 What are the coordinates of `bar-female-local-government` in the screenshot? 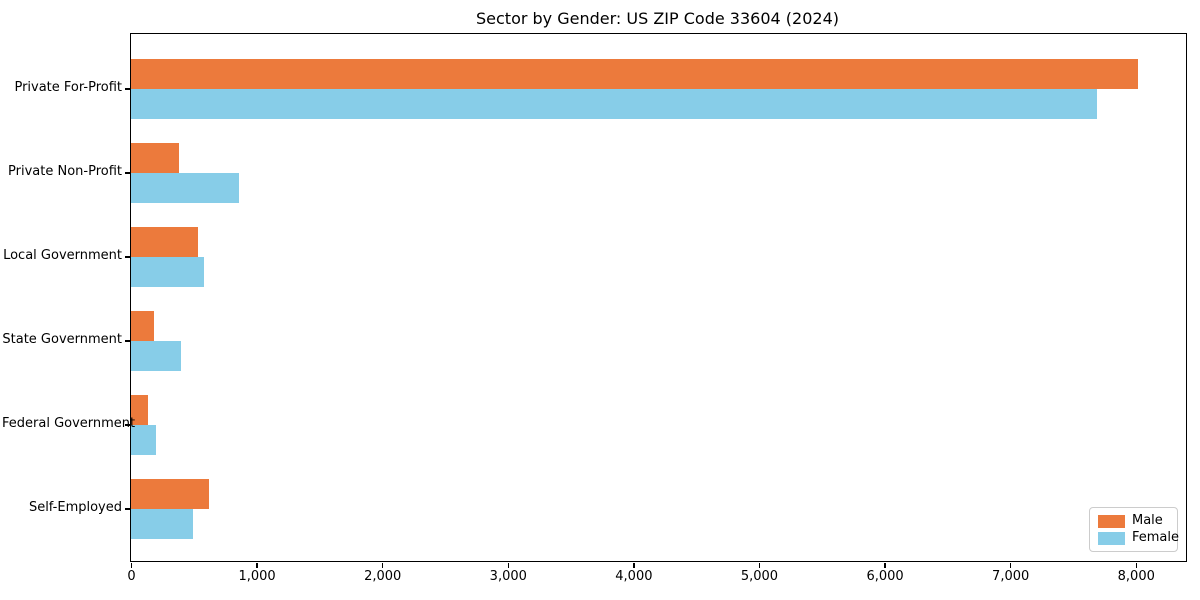 It's located at (167, 272).